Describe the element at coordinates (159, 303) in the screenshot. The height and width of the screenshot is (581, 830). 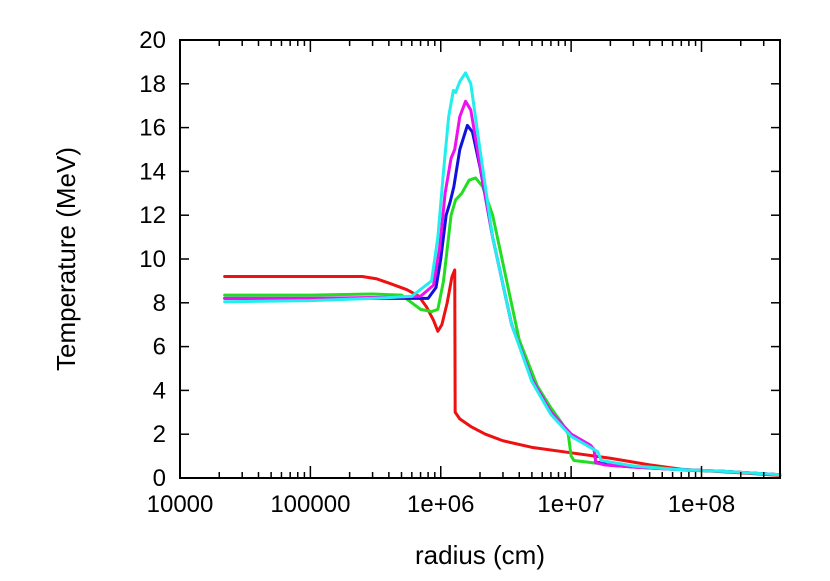
I see `y-tick-label: 8` at that location.